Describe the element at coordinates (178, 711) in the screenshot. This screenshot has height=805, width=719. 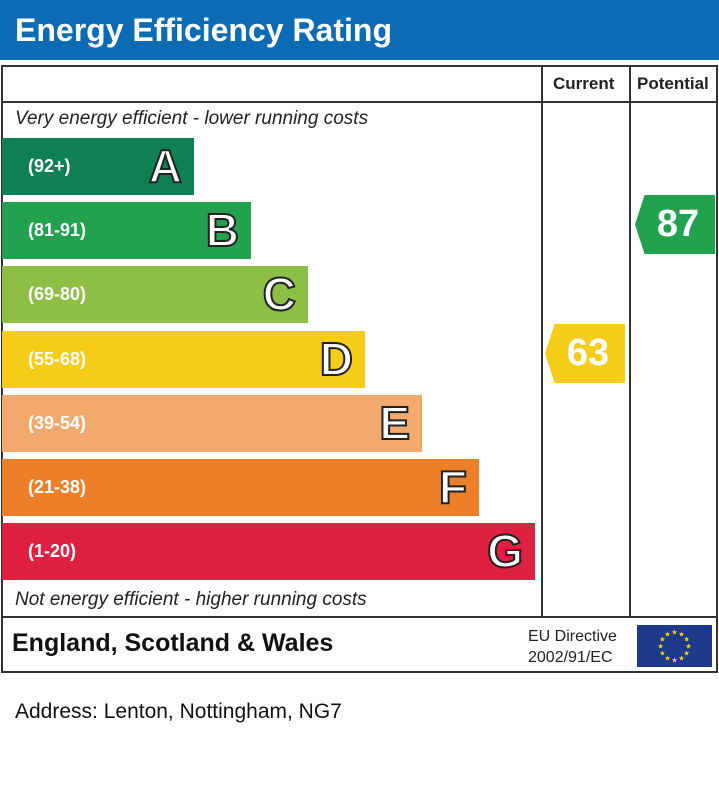
I see `address: Address: Lenton, Nottingham, NG7` at that location.